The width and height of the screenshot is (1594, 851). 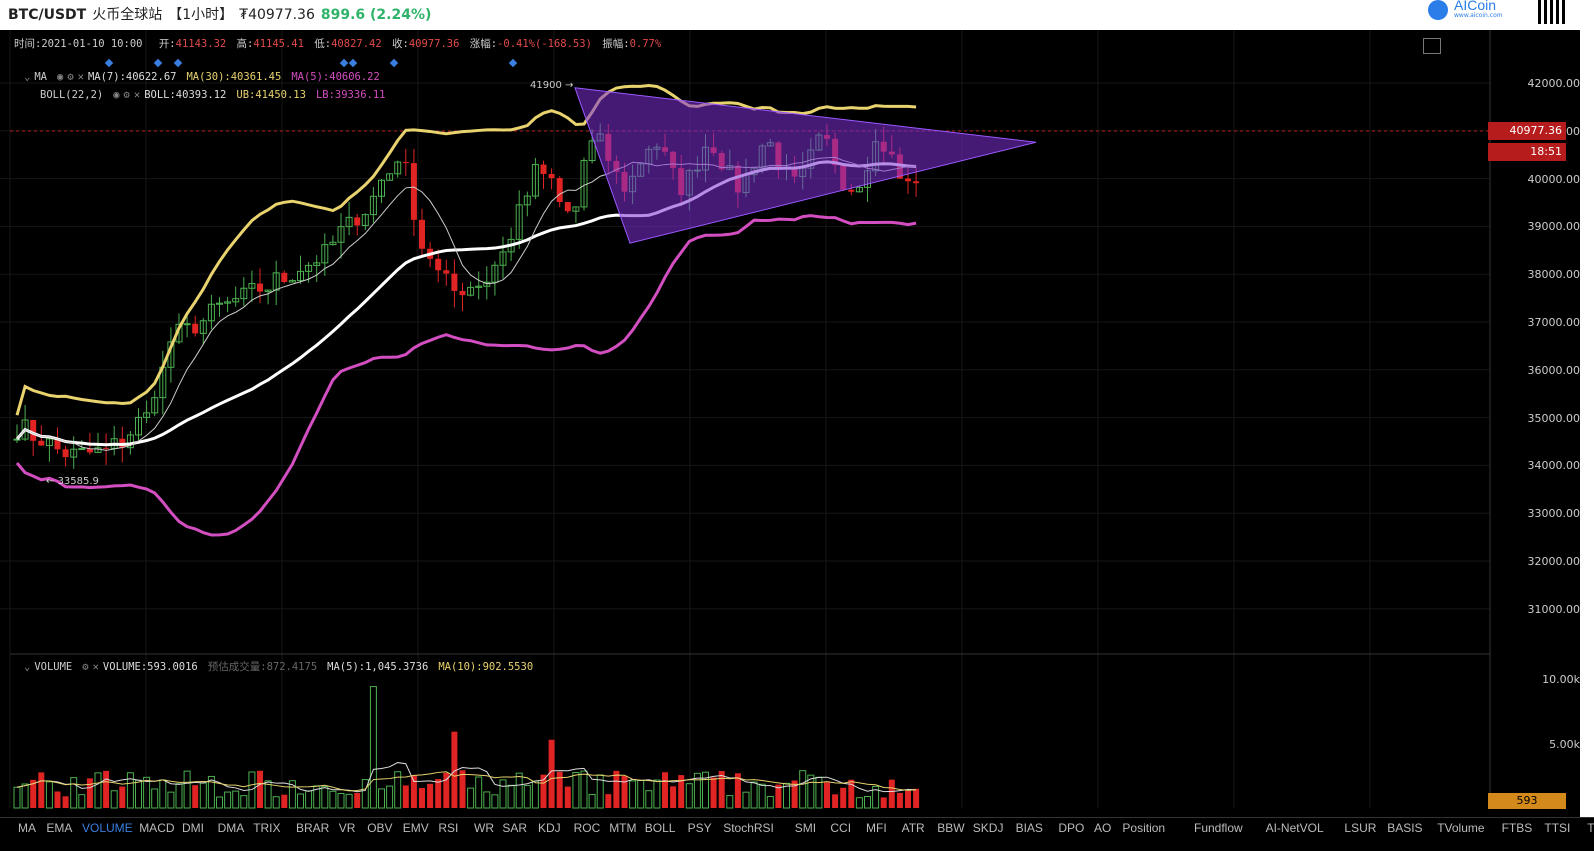 What do you see at coordinates (415, 828) in the screenshot?
I see `indicator-tab-emv: EMV` at bounding box center [415, 828].